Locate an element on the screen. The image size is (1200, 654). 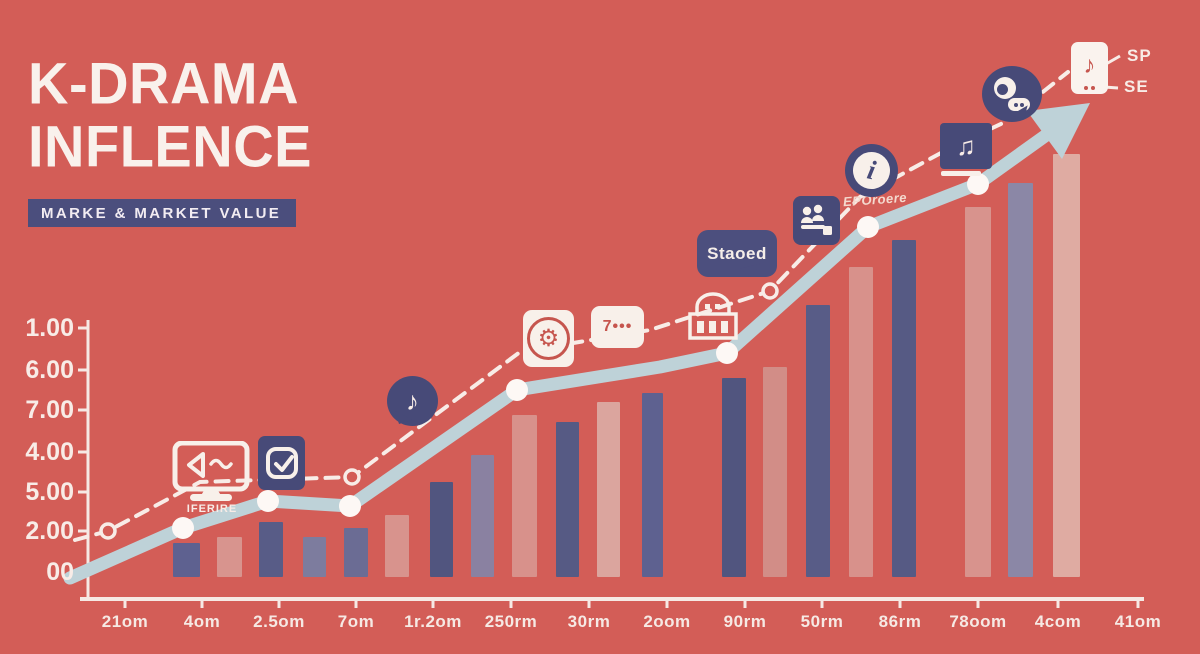
double-music-note-glyph: ♫ is located at coordinates (966, 145).